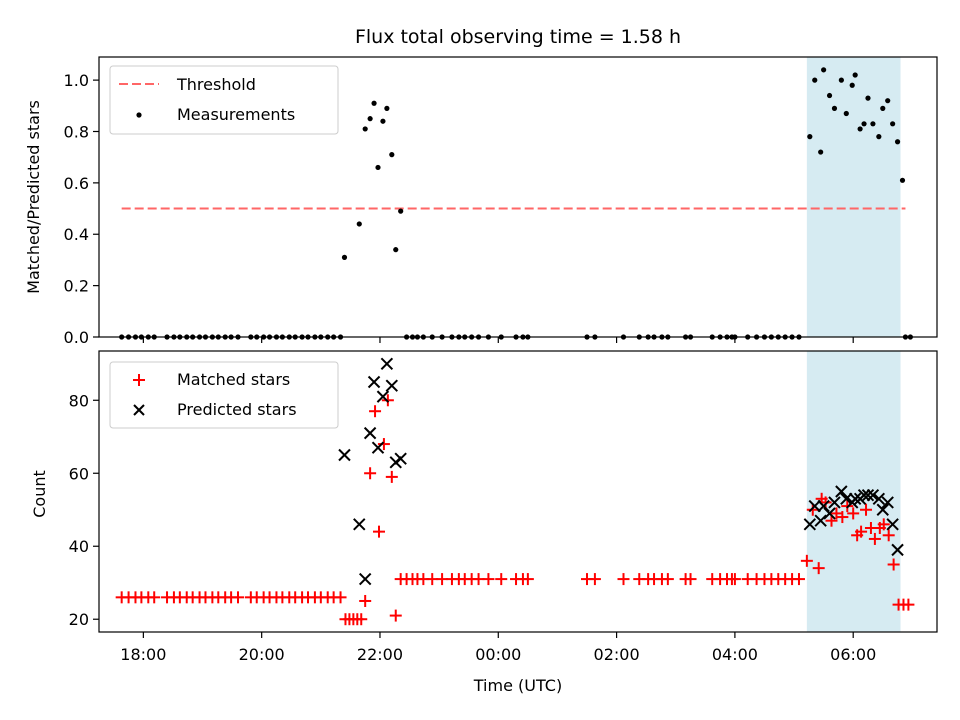 The image size is (960, 720). Describe the element at coordinates (224, 100) in the screenshot. I see `top-legend-box` at that location.